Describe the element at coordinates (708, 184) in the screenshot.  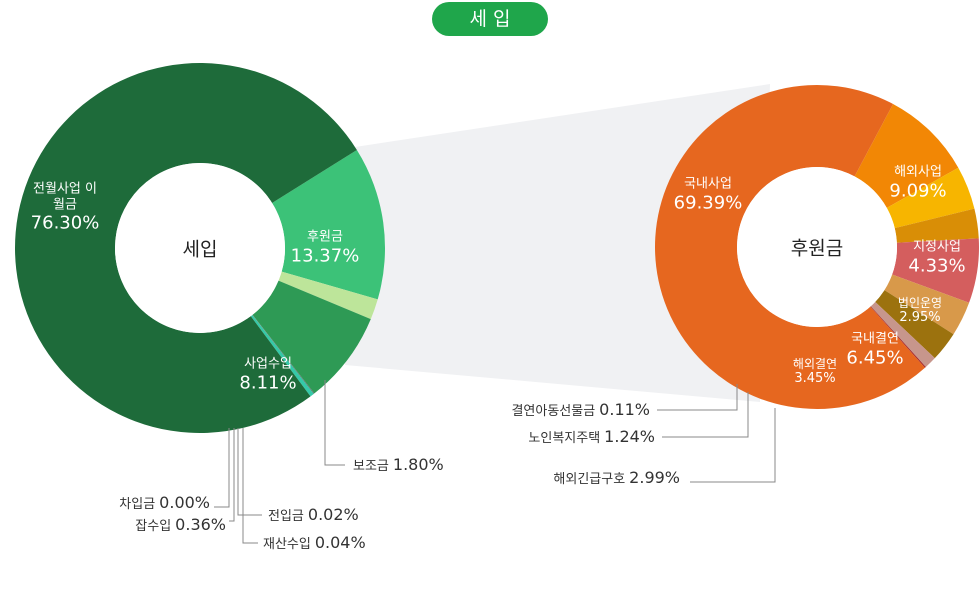
I see `slice-name: 국내사업` at that location.